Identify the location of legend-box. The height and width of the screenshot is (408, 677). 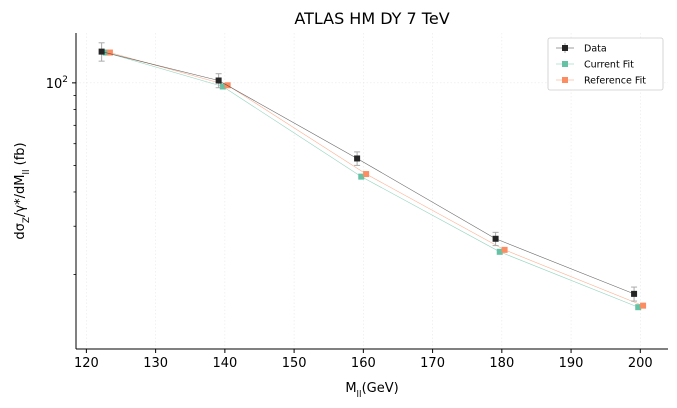
(605, 64).